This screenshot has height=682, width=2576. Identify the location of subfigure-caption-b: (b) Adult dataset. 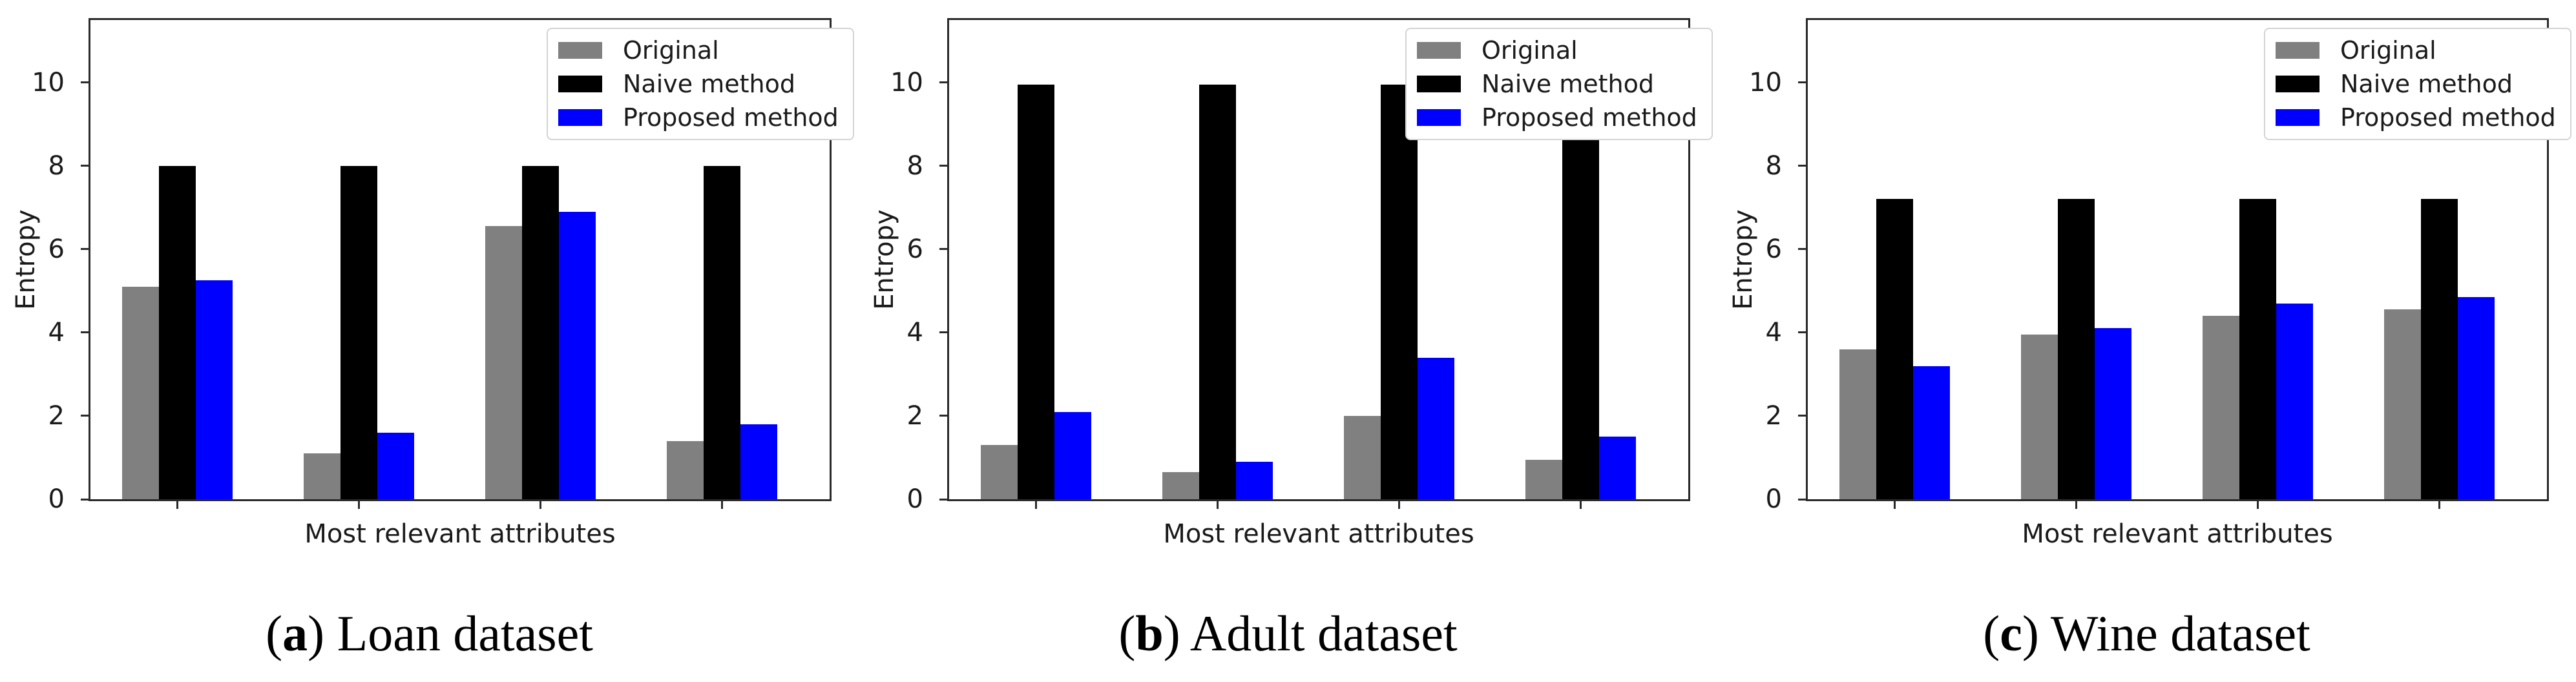
(1288, 633).